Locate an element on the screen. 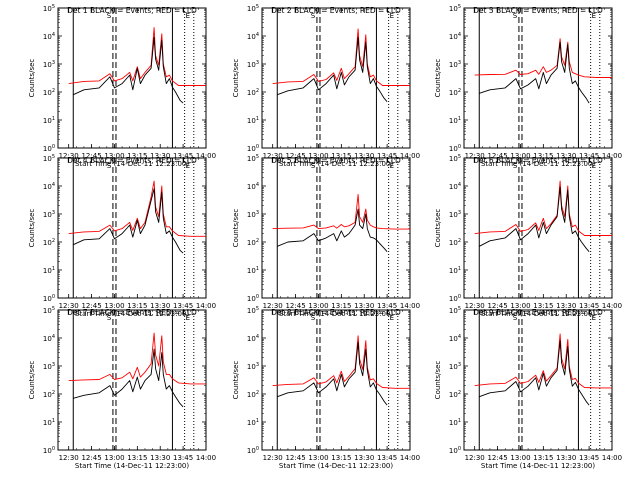 The width and height of the screenshot is (640, 480). panel-title: Det 6 BLACK = Events, RED = LLD is located at coordinates (538, 160).